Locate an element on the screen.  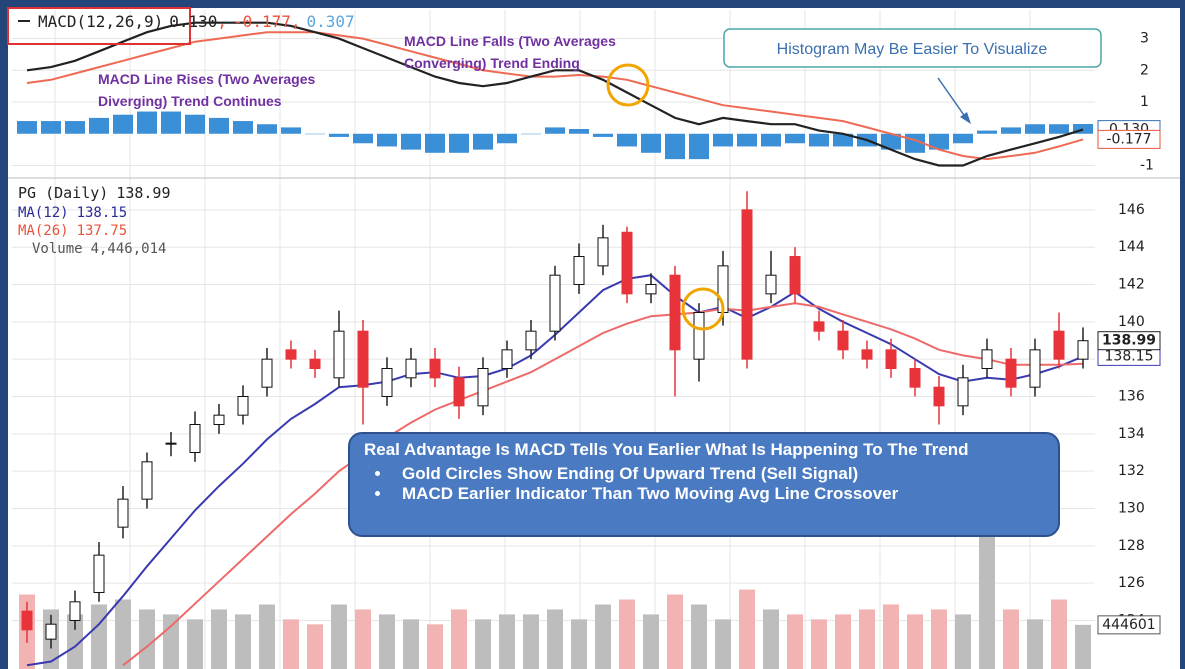
macd-name: MACD(12,26,9) is located at coordinates (100, 21).